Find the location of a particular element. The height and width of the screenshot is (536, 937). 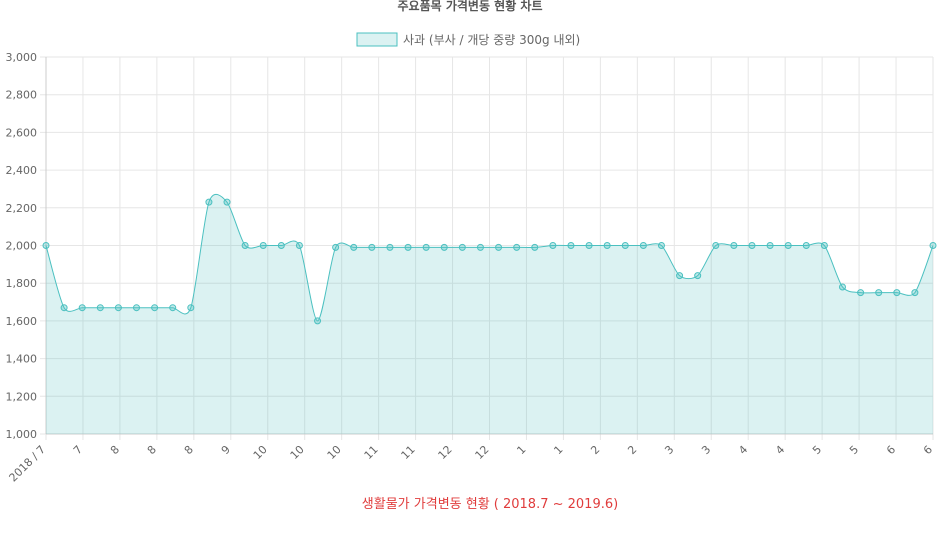

y-tick-label: 1,600 is located at coordinates (22, 321).